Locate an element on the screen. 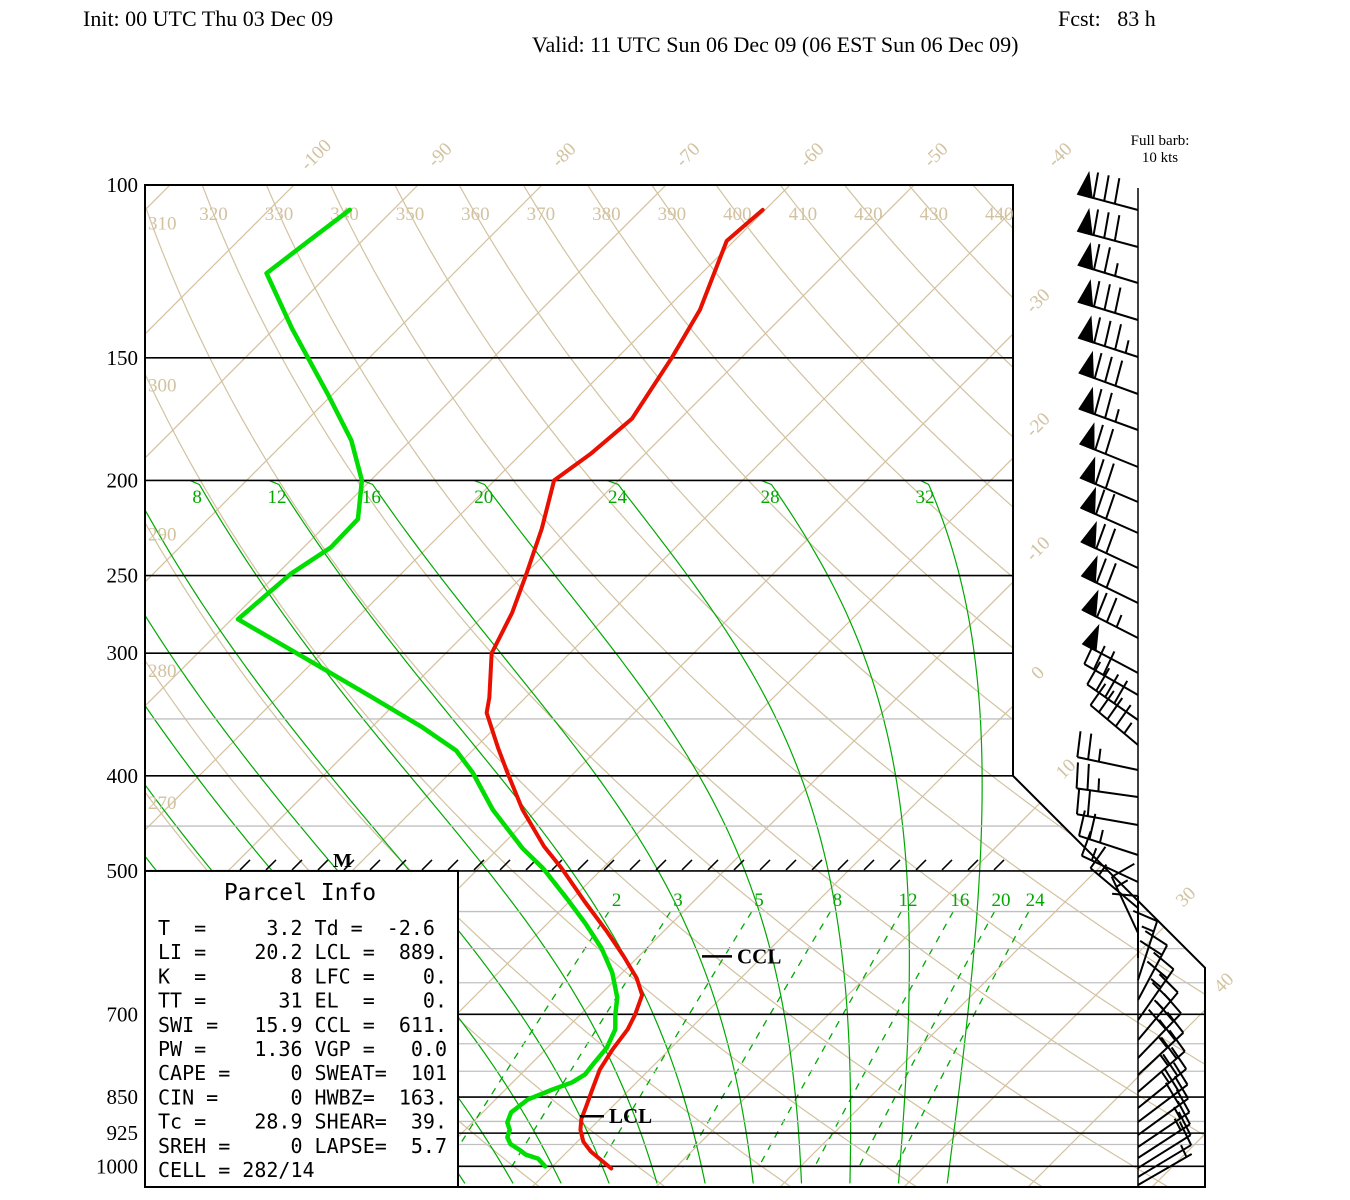  parcel-info-title: Parcel Info is located at coordinates (300, 893).